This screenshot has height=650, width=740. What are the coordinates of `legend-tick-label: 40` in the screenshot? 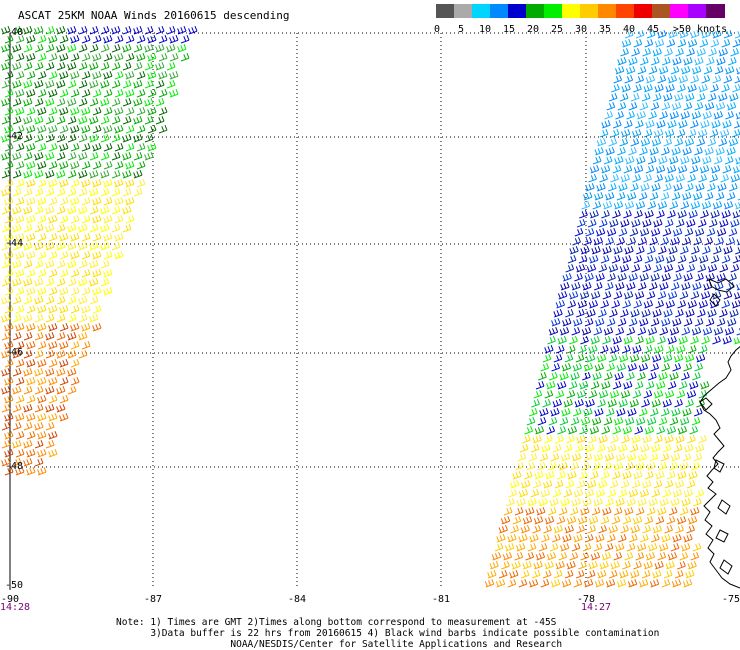 It's located at (629, 29).